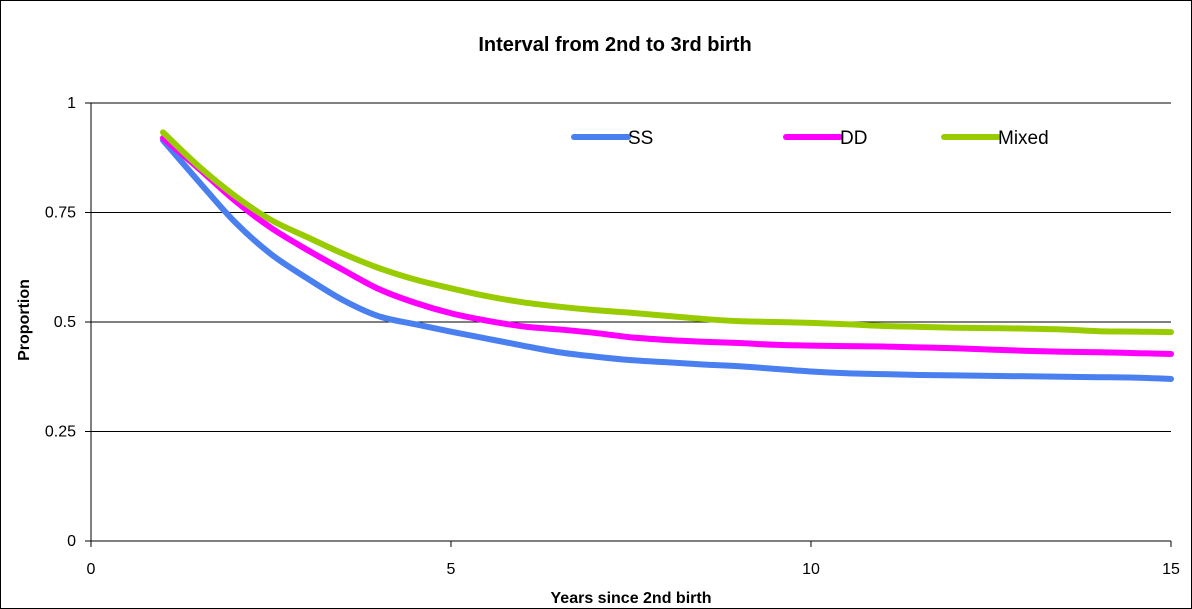 The height and width of the screenshot is (609, 1192). I want to click on y-tick-label: 0.5, so click(65, 322).